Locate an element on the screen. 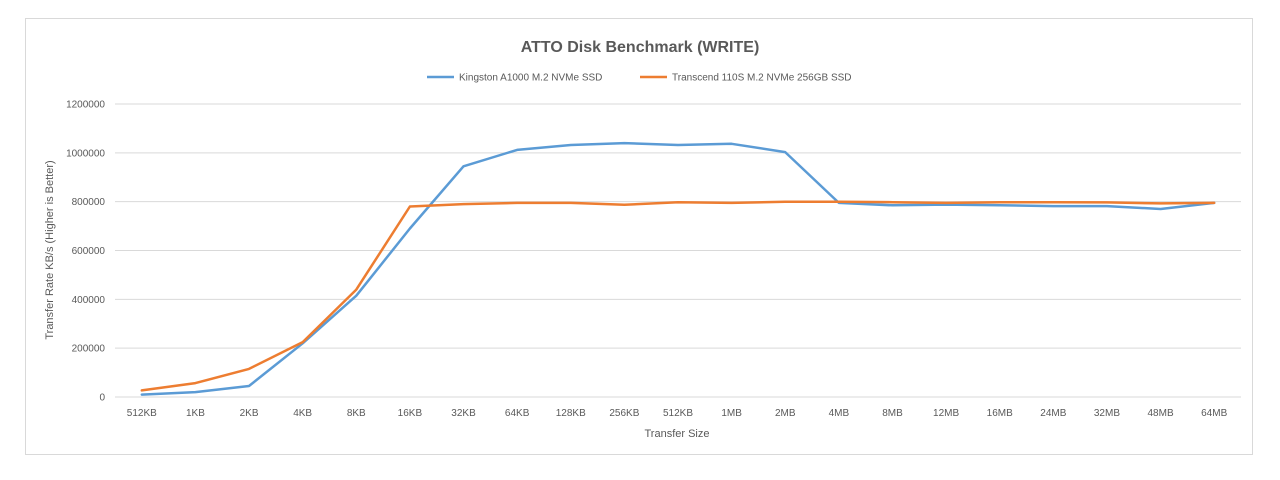 Image resolution: width=1280 pixels, height=480 pixels. y-axis-label: Transfer Rate KB/s (Higher is Better) is located at coordinates (50, 249).